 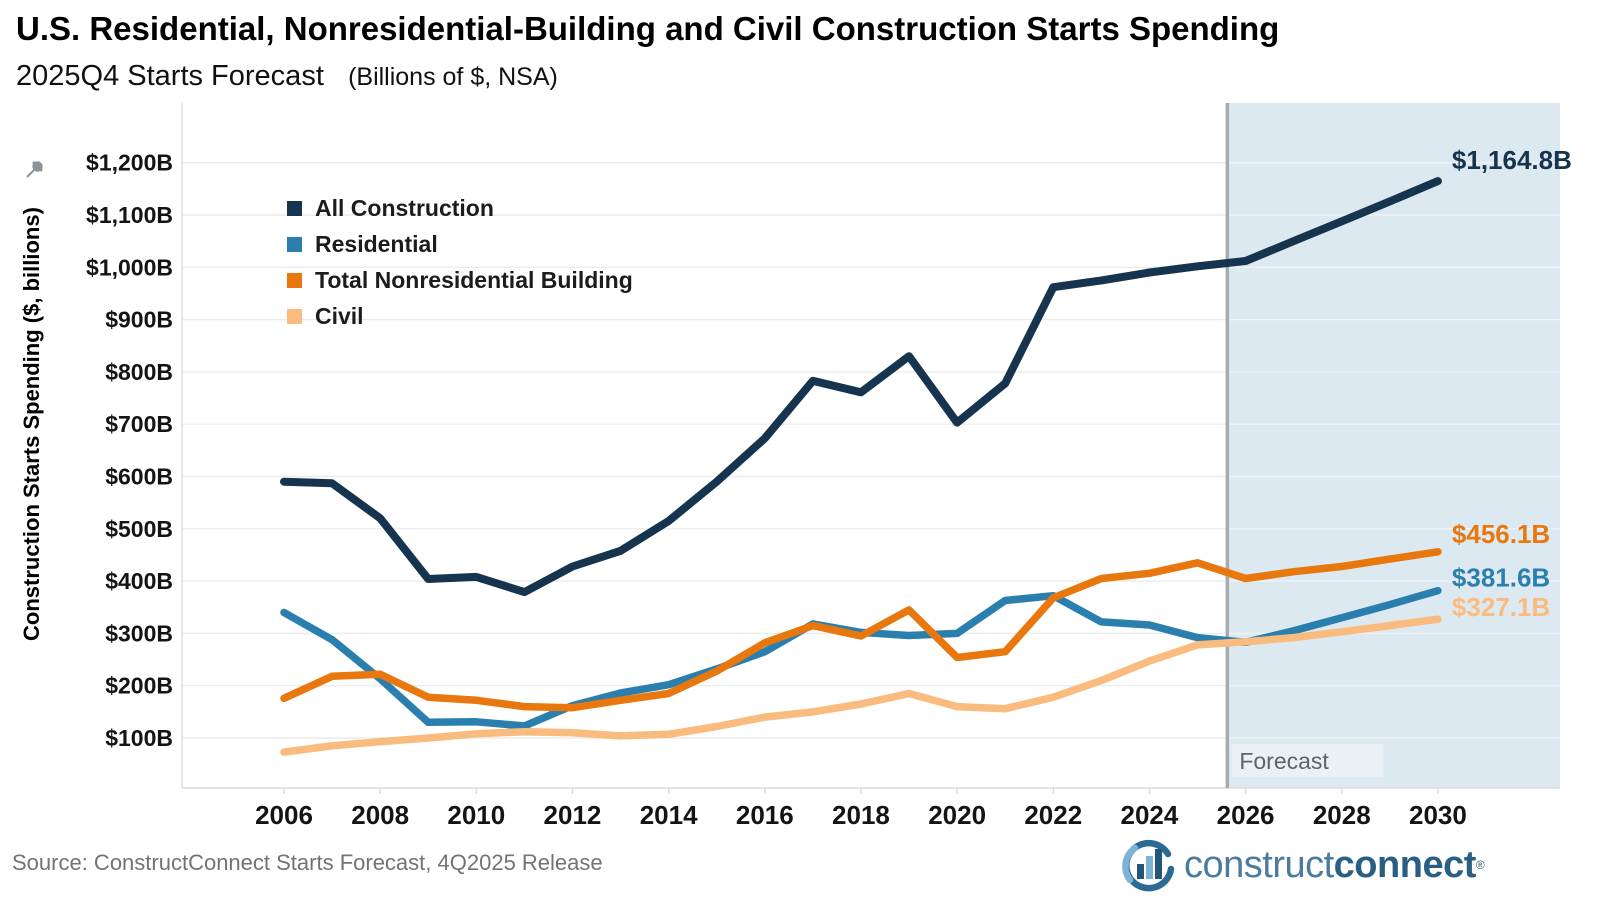 I want to click on x-tick-label: 2024, so click(x=1150, y=815).